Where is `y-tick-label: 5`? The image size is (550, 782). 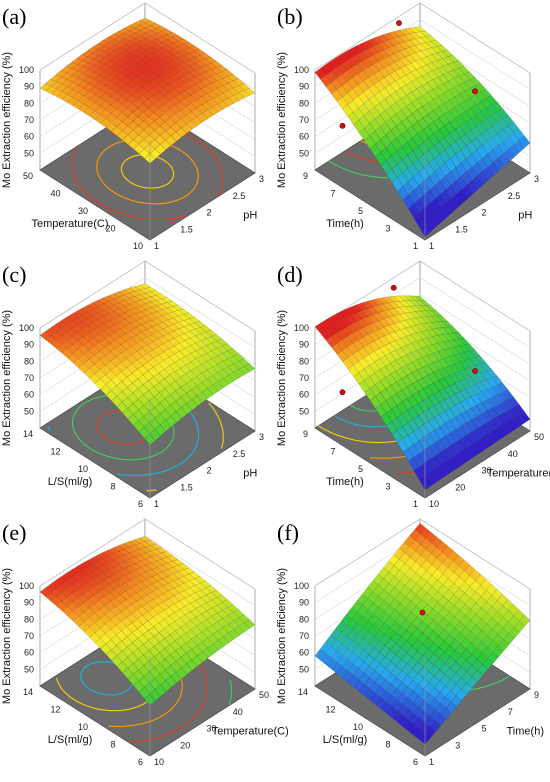
y-tick-label: 5 is located at coordinates (360, 211).